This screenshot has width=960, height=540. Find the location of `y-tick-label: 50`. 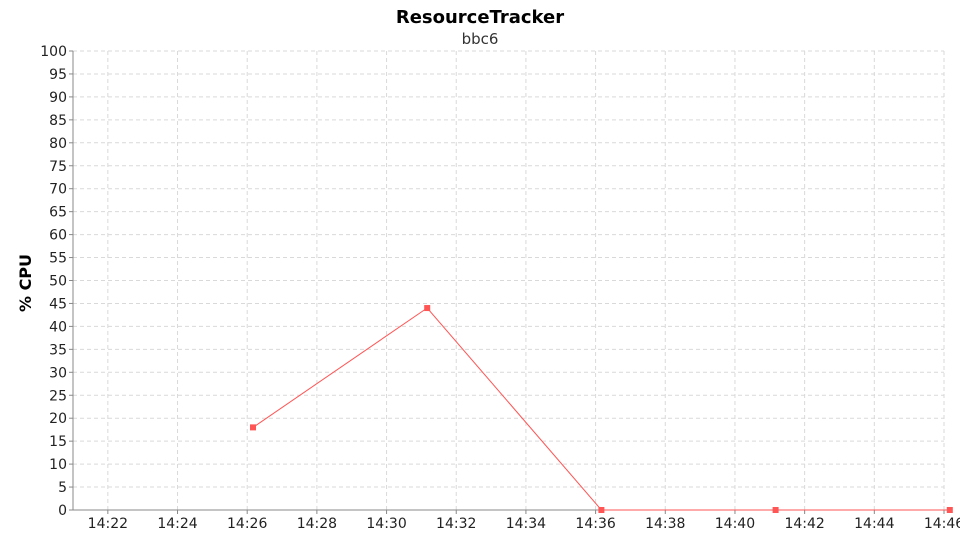

y-tick-label: 50 is located at coordinates (58, 282).